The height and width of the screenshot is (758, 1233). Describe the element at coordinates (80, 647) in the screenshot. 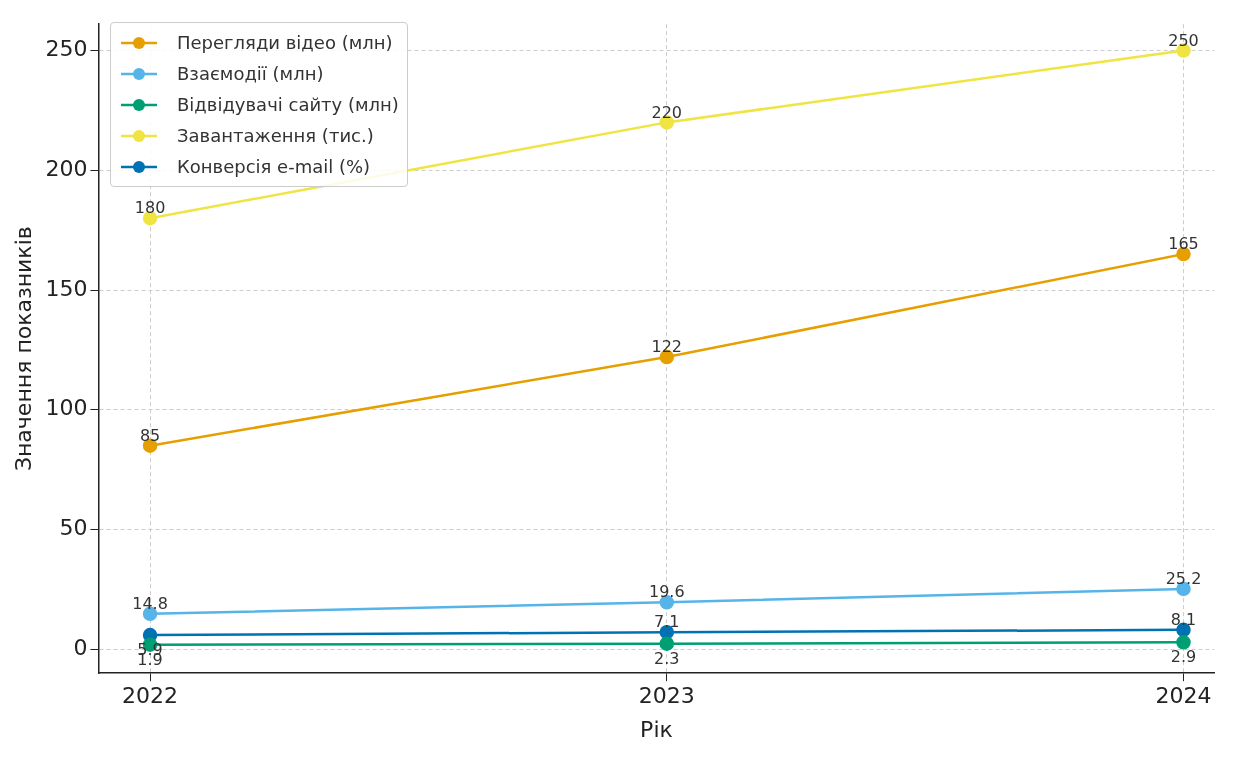

I see `y-tick-label: 0` at that location.